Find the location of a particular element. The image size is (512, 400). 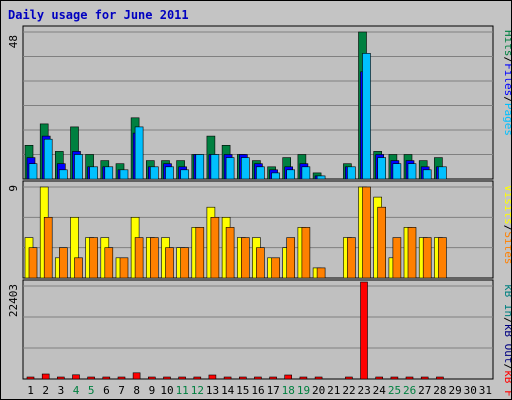

x-tick-label: 12 is located at coordinates (197, 390).